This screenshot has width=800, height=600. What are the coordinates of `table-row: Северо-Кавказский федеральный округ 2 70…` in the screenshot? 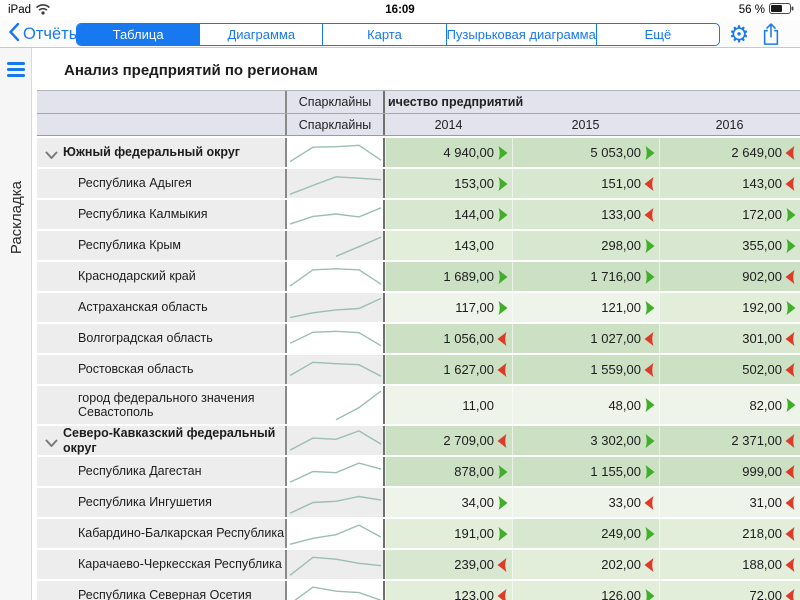 It's located at (418, 440).